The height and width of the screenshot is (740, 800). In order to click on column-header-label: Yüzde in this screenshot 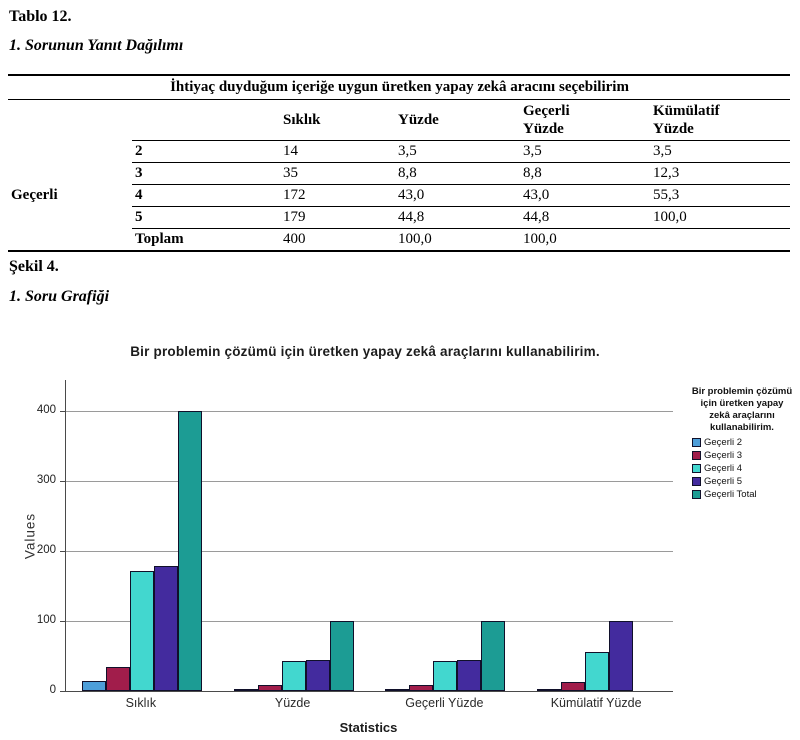, I will do `click(418, 120)`.